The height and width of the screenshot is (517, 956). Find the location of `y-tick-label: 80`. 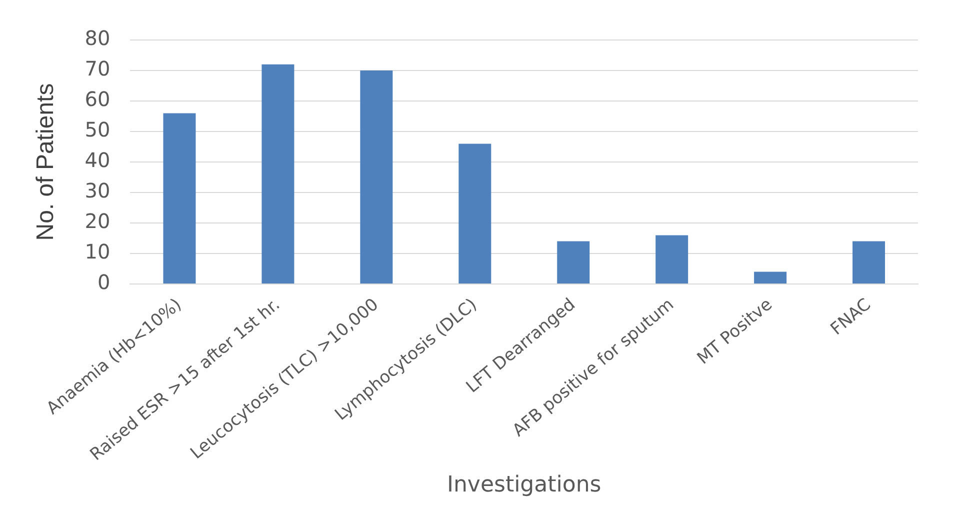

y-tick-label: 80 is located at coordinates (97, 38).